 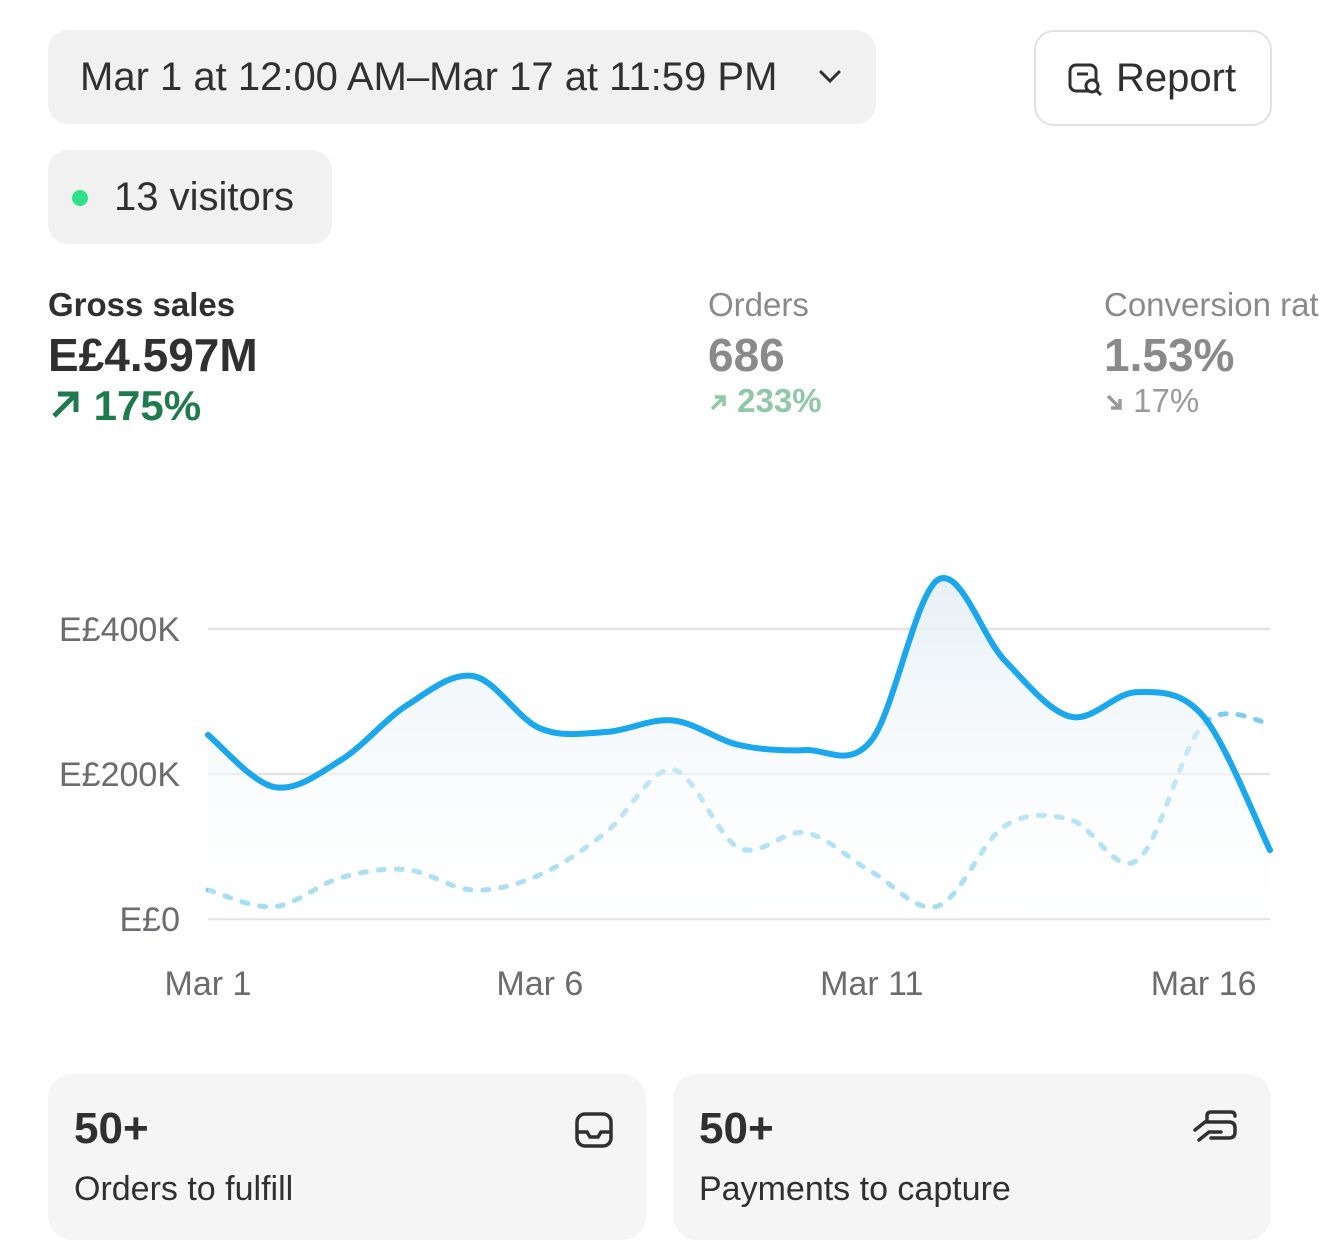 I want to click on inbox-icon, so click(x=594, y=1130).